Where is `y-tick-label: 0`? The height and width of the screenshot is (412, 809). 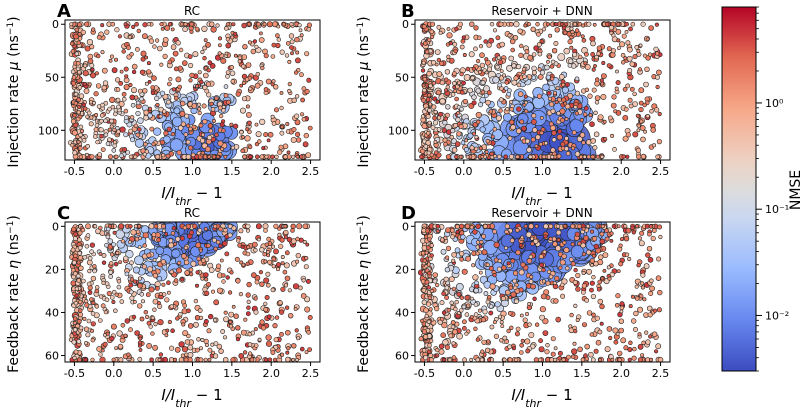 y-tick-label: 0 is located at coordinates (405, 226).